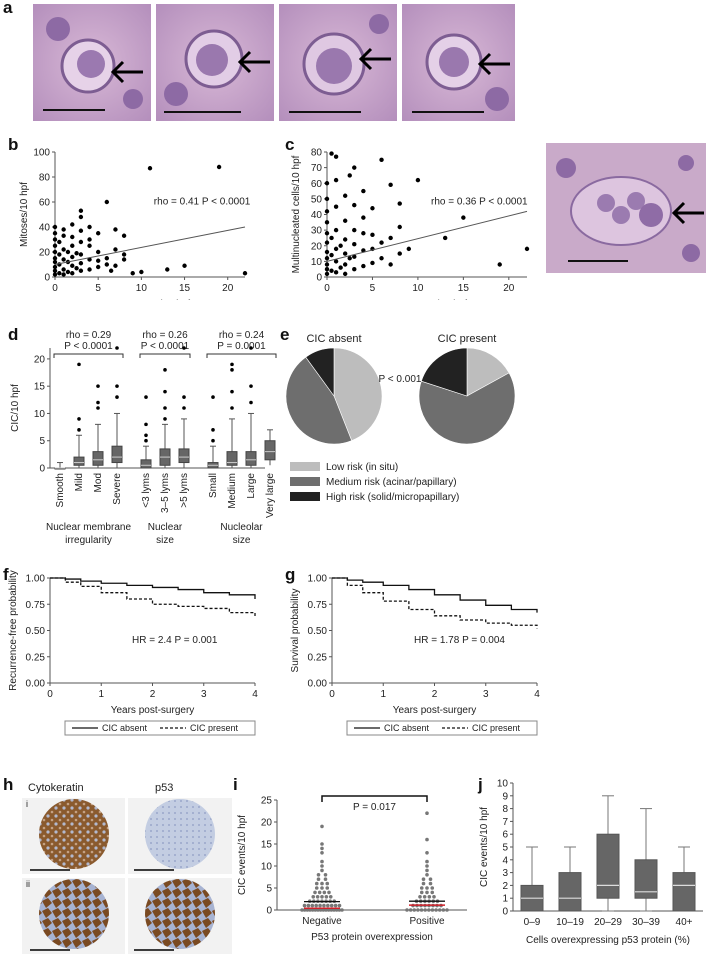 Image resolution: width=708 pixels, height=957 pixels. What do you see at coordinates (232, 491) in the screenshot?
I see `category-label: Medium` at bounding box center [232, 491].